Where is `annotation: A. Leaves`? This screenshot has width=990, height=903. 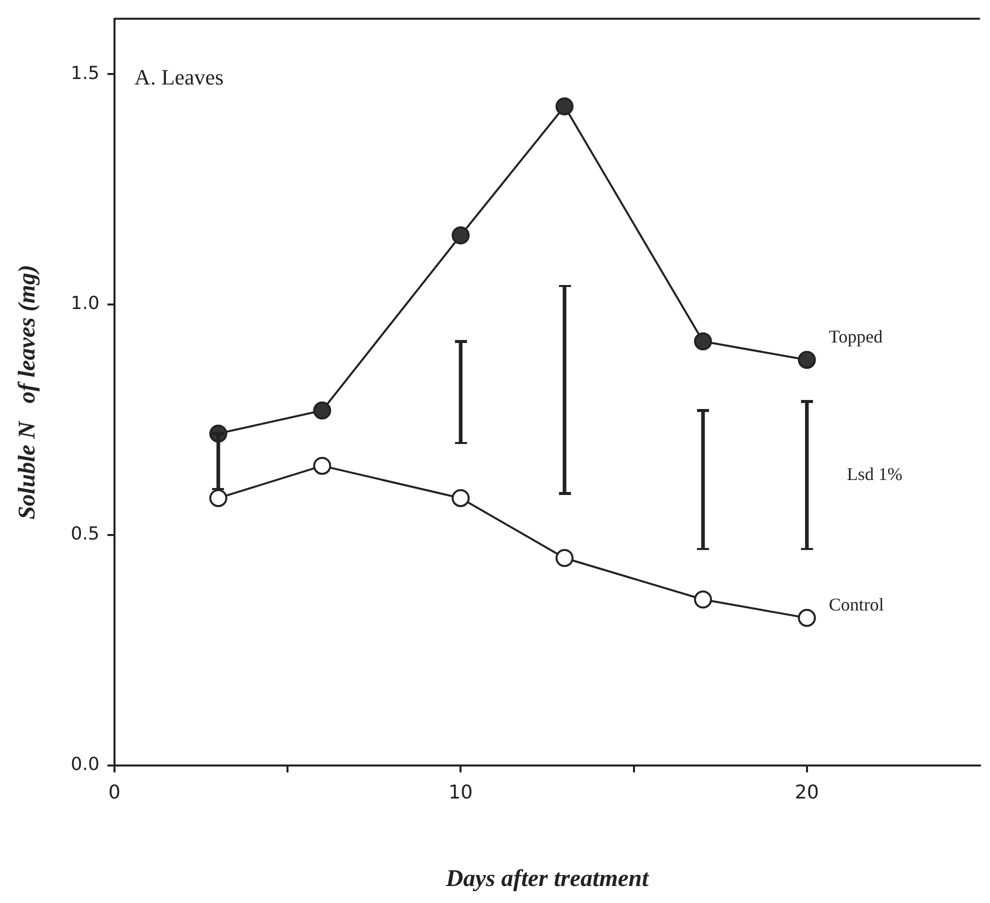 annotation: A. Leaves is located at coordinates (179, 77).